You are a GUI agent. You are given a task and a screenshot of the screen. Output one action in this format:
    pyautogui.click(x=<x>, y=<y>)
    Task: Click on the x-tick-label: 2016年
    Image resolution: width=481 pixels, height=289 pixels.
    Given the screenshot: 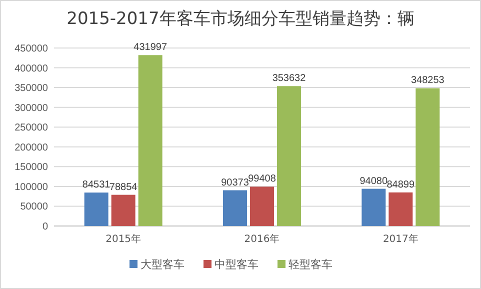 What is the action you would take?
    pyautogui.click(x=262, y=239)
    